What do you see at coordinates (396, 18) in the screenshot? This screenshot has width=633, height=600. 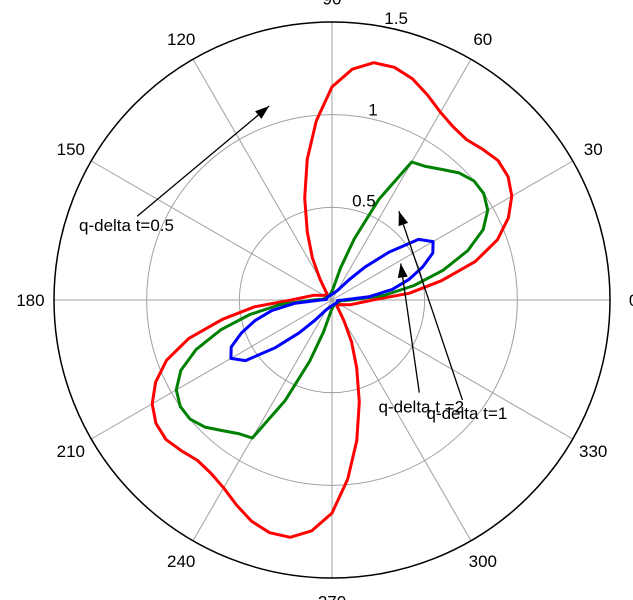 I see `radial-tick-label: 1.5` at bounding box center [396, 18].